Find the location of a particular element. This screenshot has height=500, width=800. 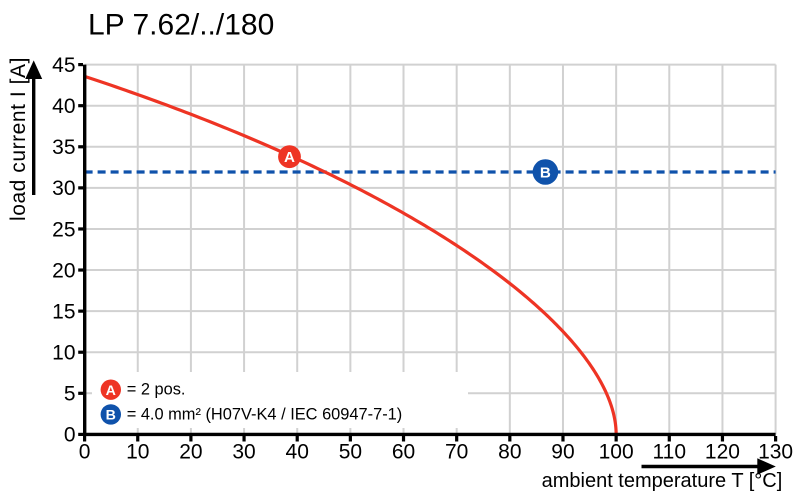

svg-text:= 4.0 mm² (H07V-K4 / IEC 60947: = 4.0 mm² (H07V-K4 / IEC 60947-7-1) is located at coordinates (265, 415).